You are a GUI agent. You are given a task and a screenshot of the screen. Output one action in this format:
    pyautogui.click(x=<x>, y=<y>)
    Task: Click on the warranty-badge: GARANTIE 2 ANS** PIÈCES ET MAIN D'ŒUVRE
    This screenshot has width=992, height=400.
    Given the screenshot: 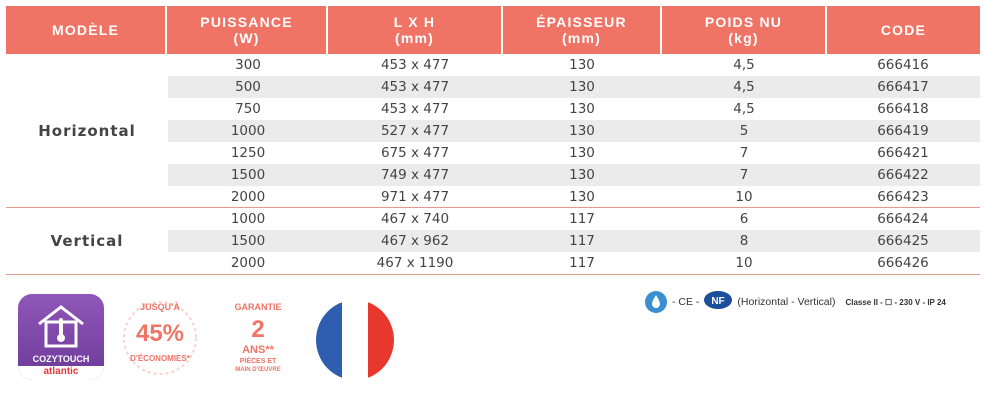 What is the action you would take?
    pyautogui.click(x=258, y=338)
    